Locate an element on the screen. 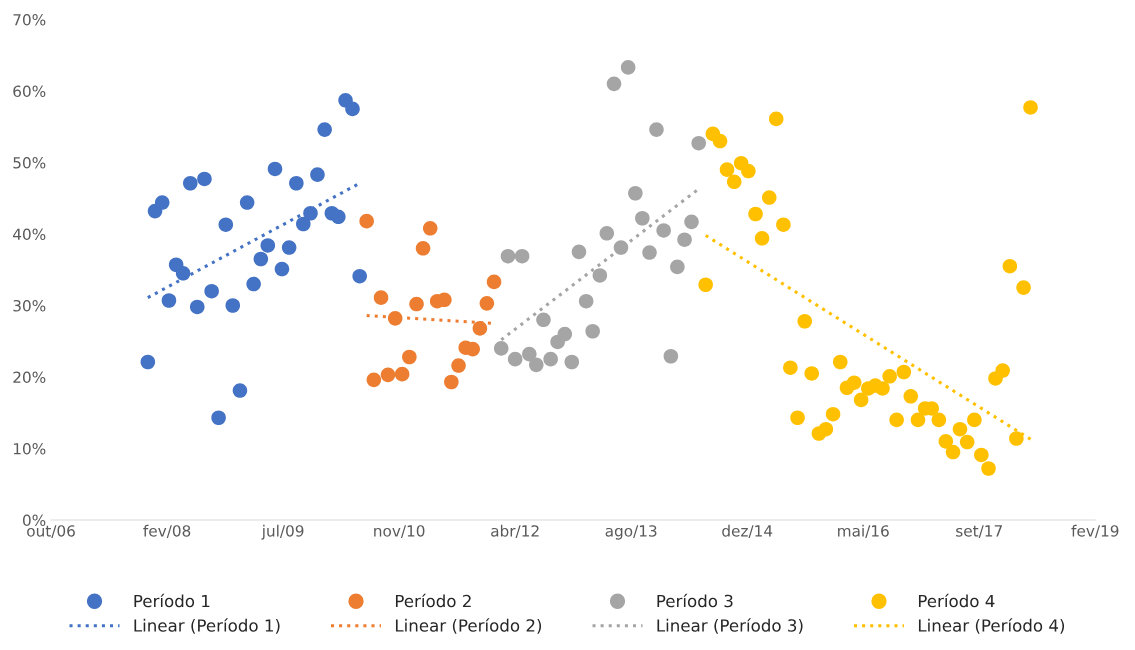 The height and width of the screenshot is (650, 1135). x-tick-label: out/06 is located at coordinates (51, 531).